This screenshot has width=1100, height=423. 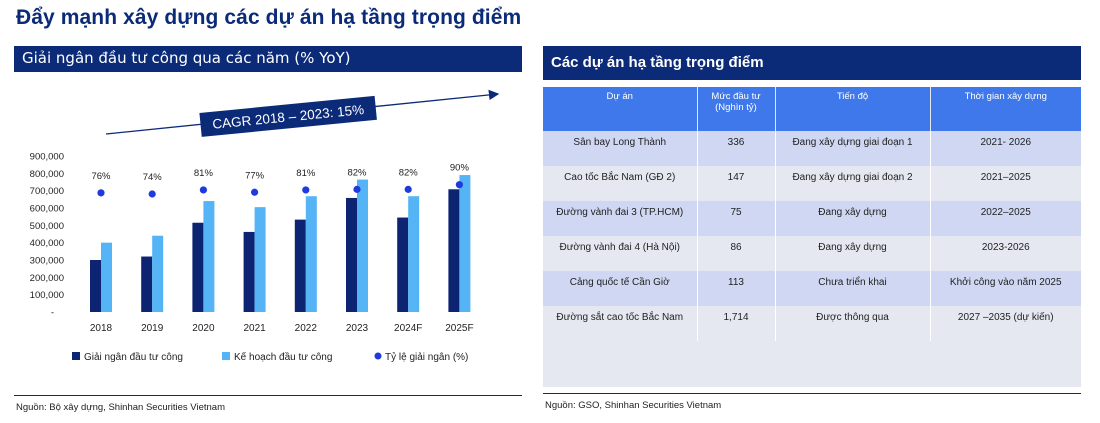 What do you see at coordinates (47, 278) in the screenshot?
I see `y-tick-label: 200,000` at bounding box center [47, 278].